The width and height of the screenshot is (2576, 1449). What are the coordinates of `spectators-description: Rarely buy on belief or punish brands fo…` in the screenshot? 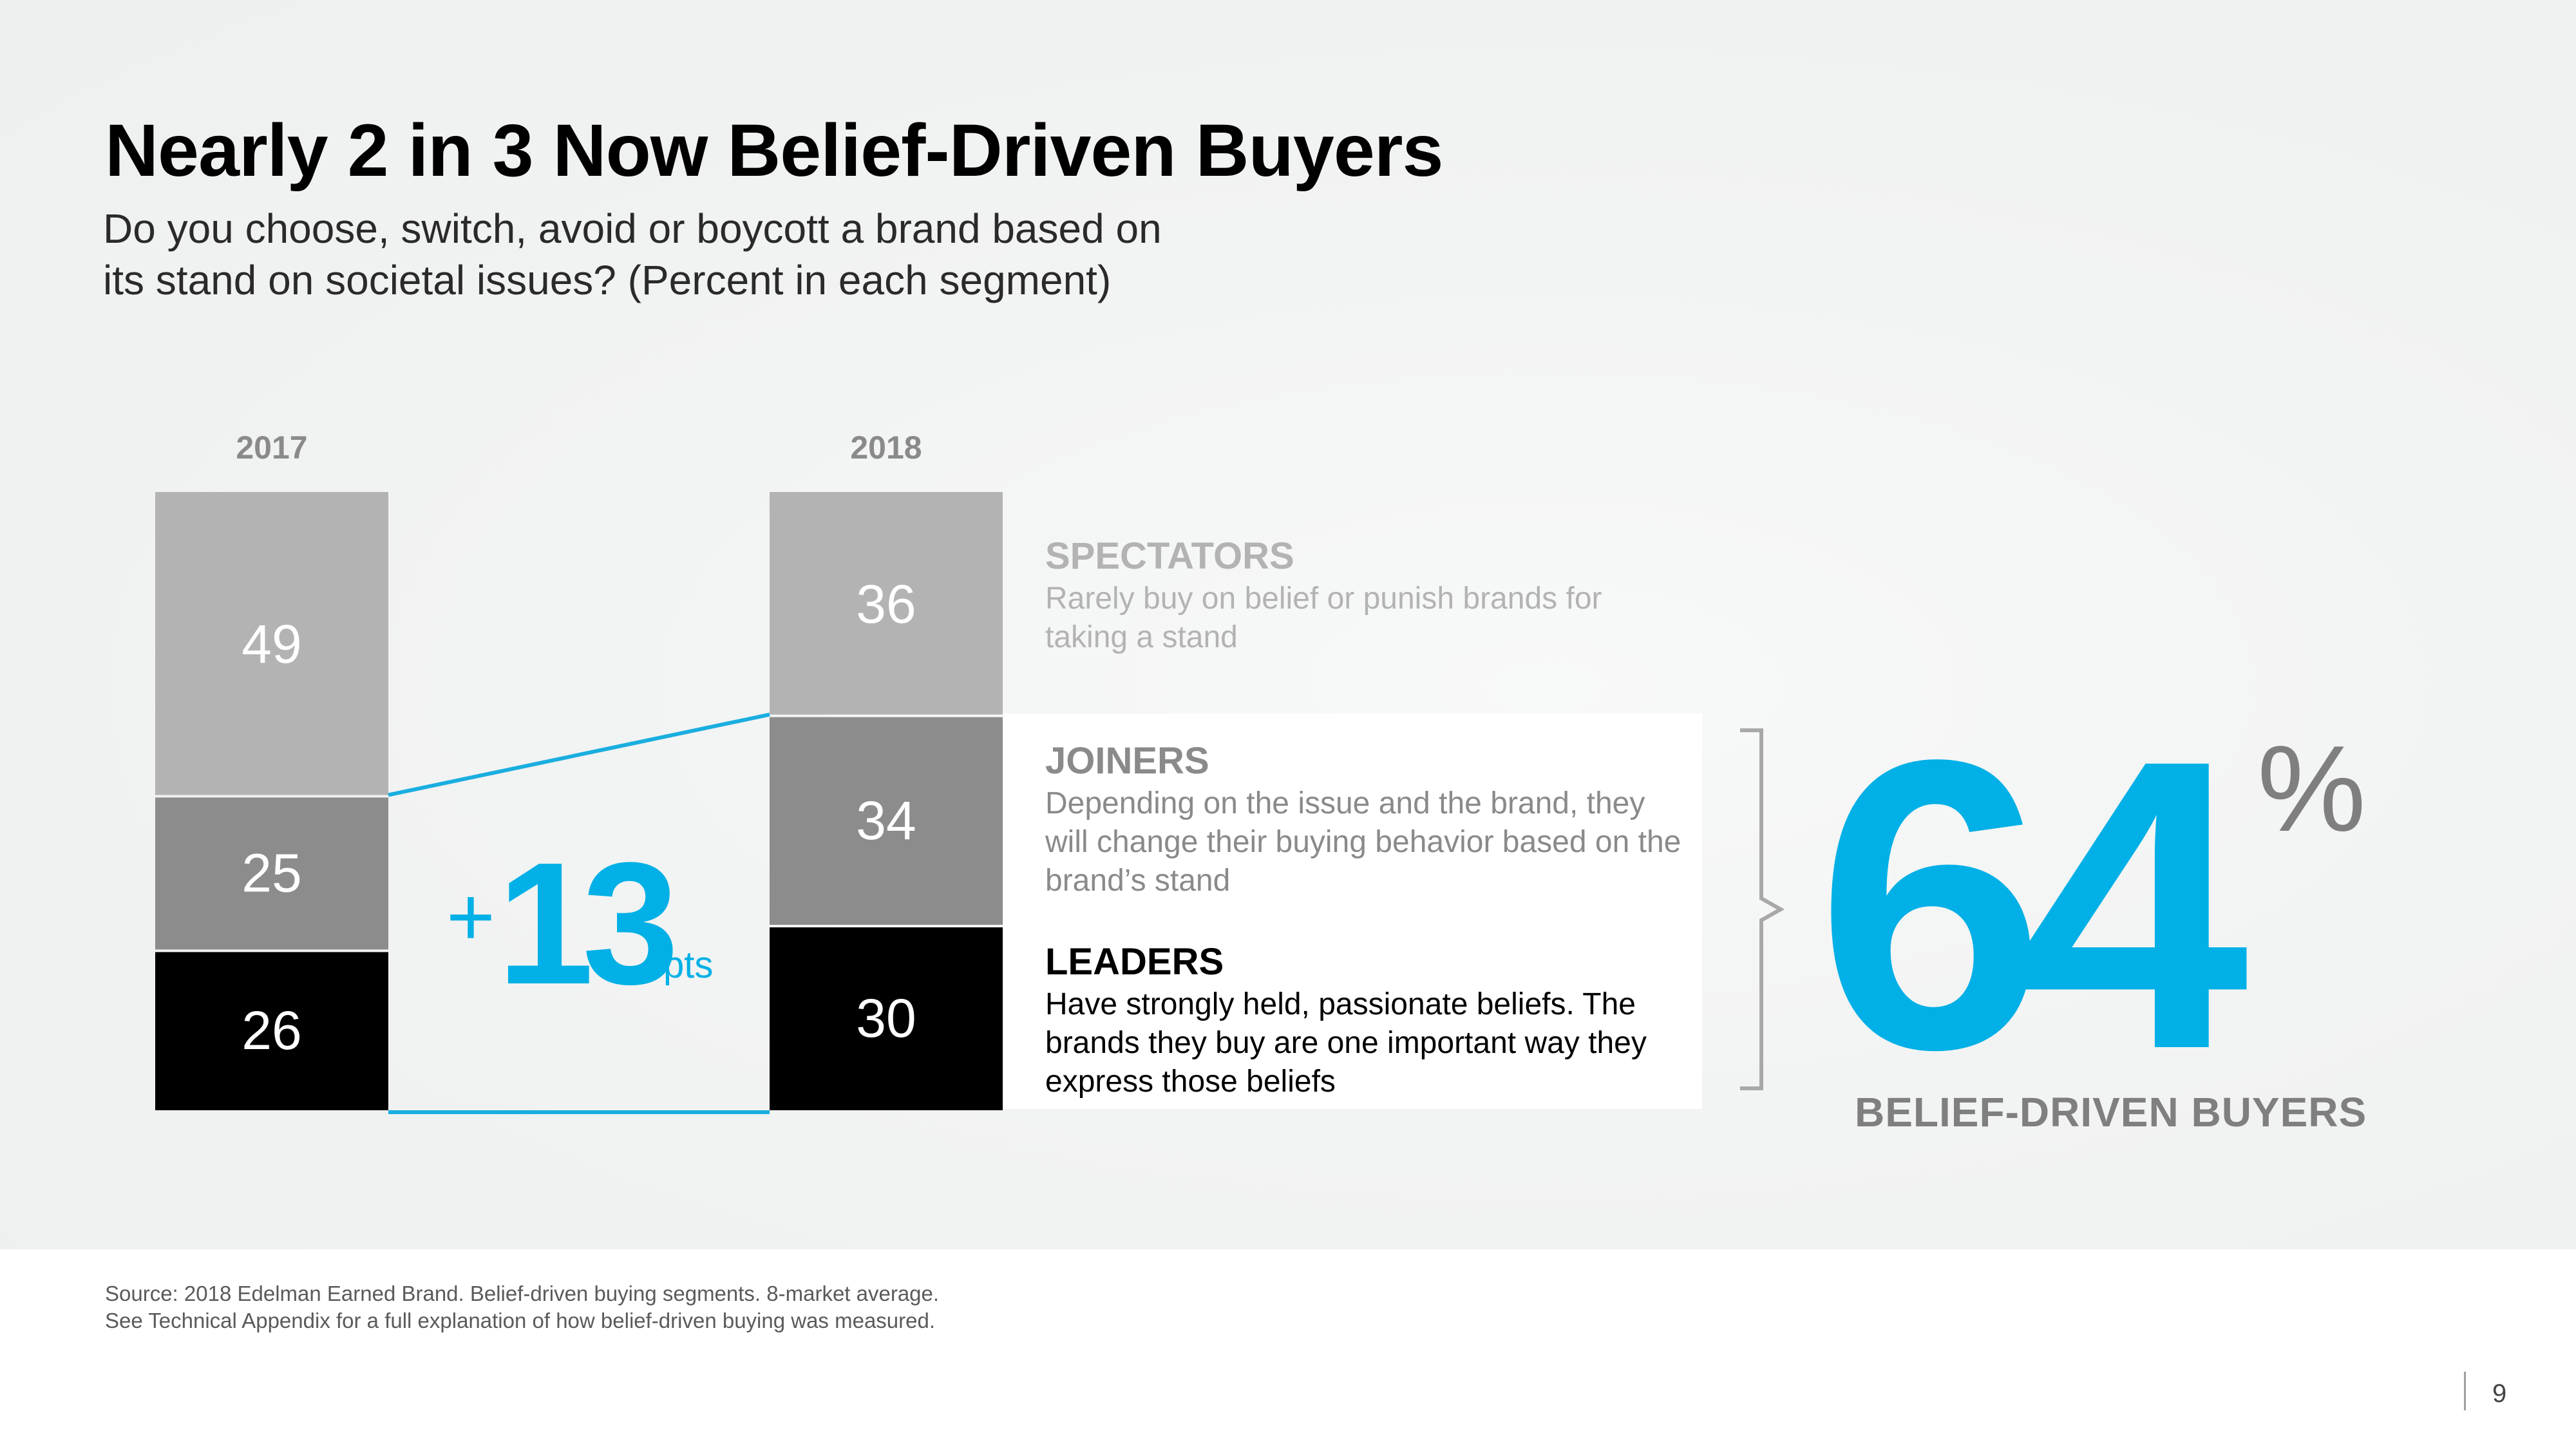 It's located at (1323, 618).